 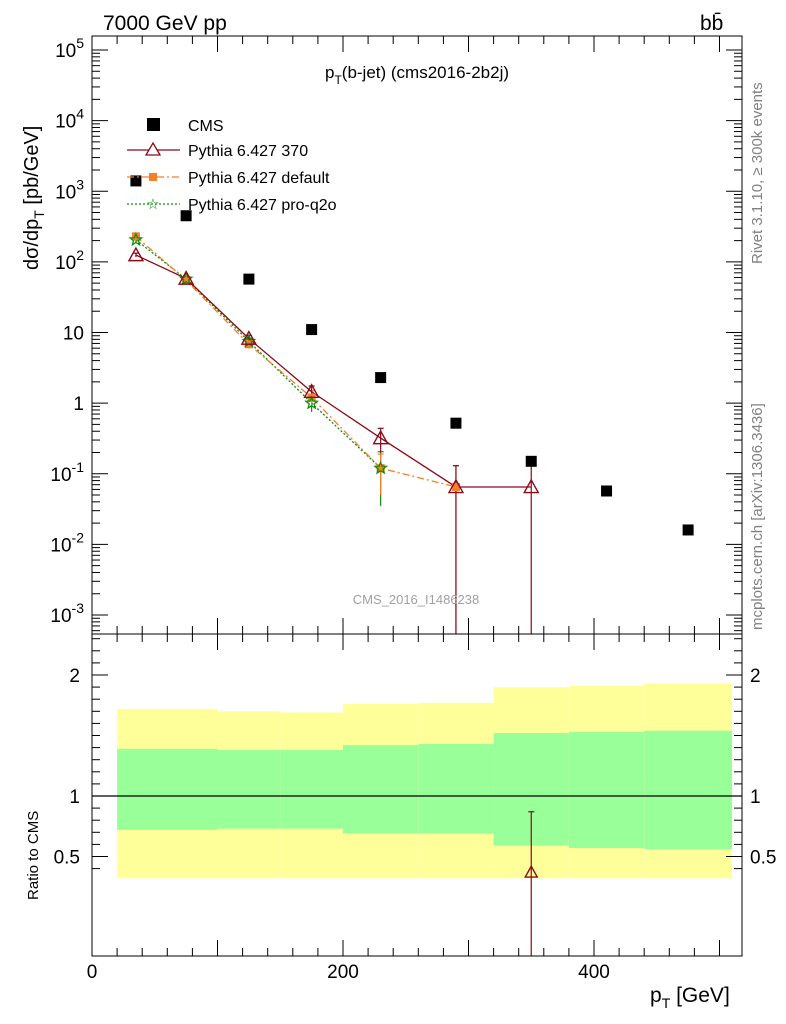 I want to click on legend-cms-label: CMS, so click(x=206, y=126).